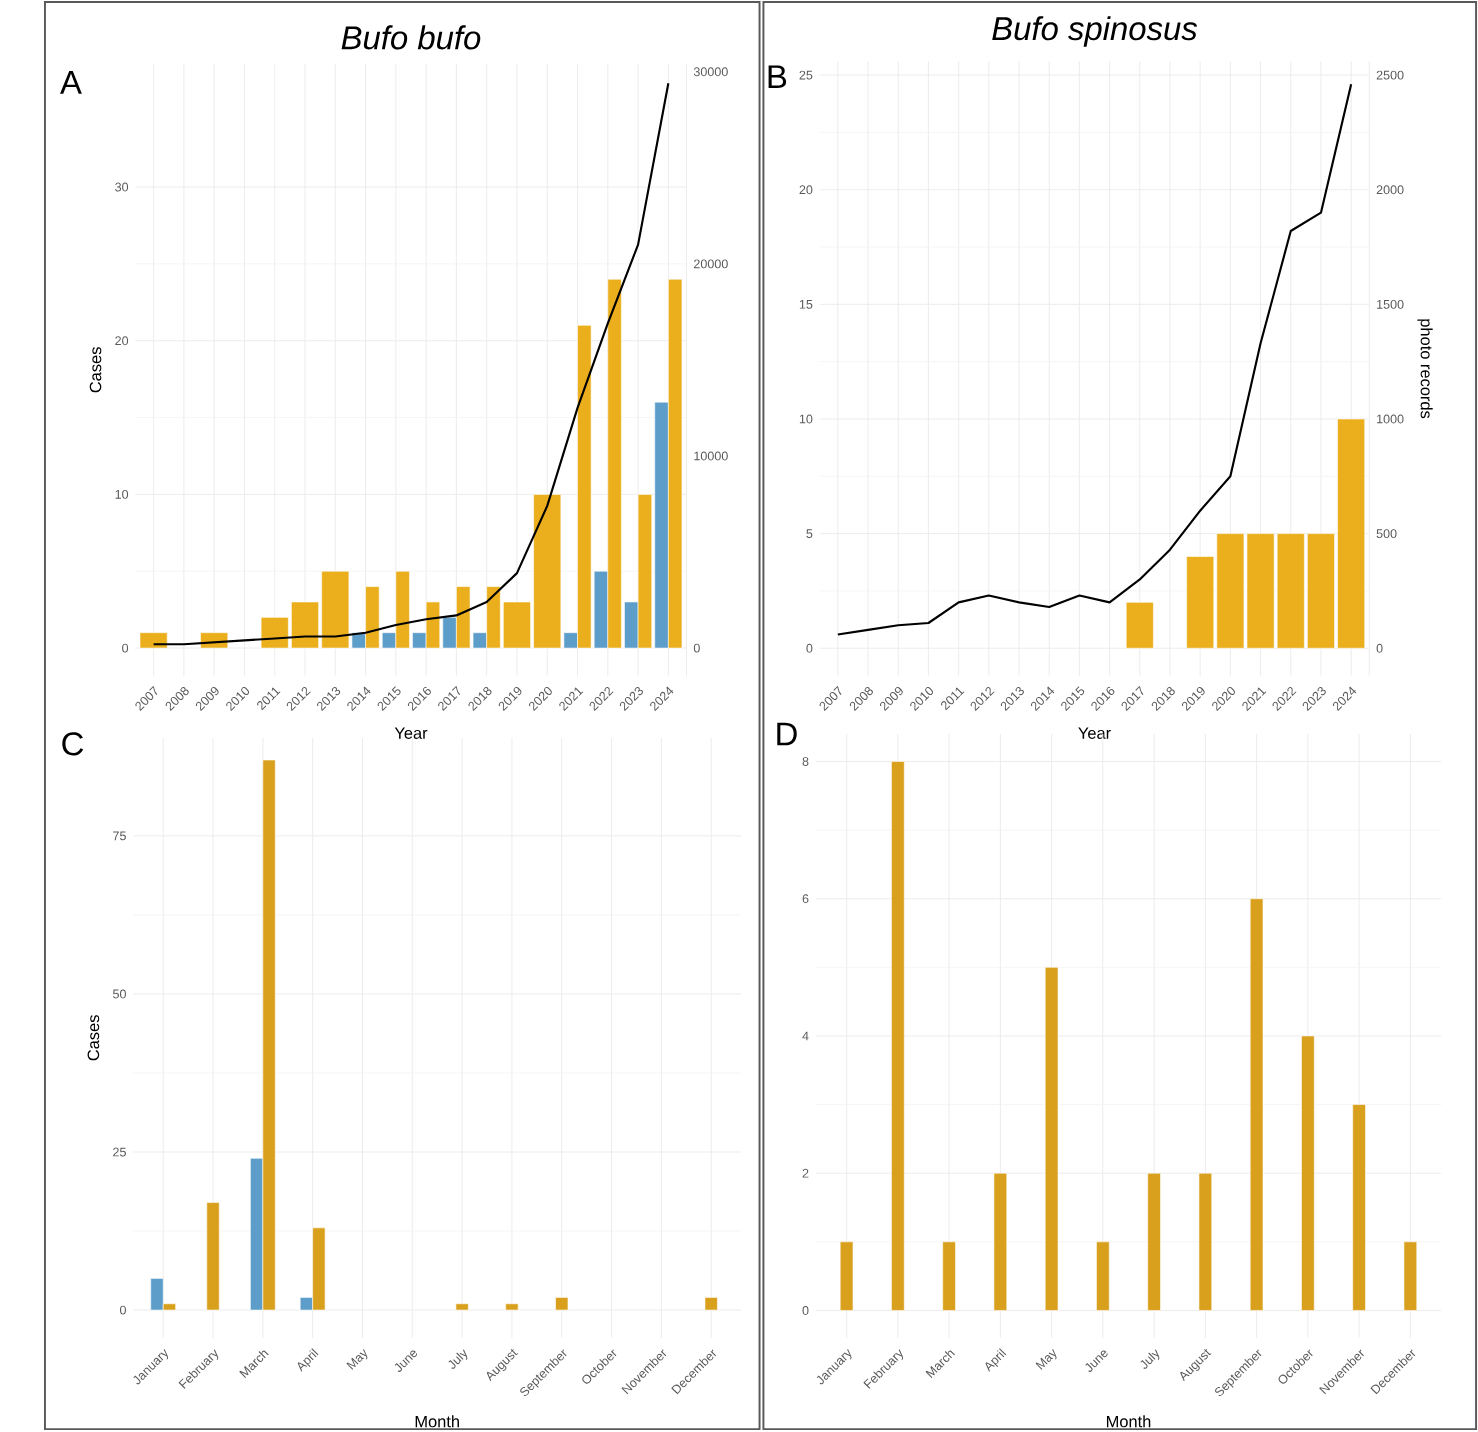  Describe the element at coordinates (1094, 359) in the screenshot. I see `line-series` at that location.